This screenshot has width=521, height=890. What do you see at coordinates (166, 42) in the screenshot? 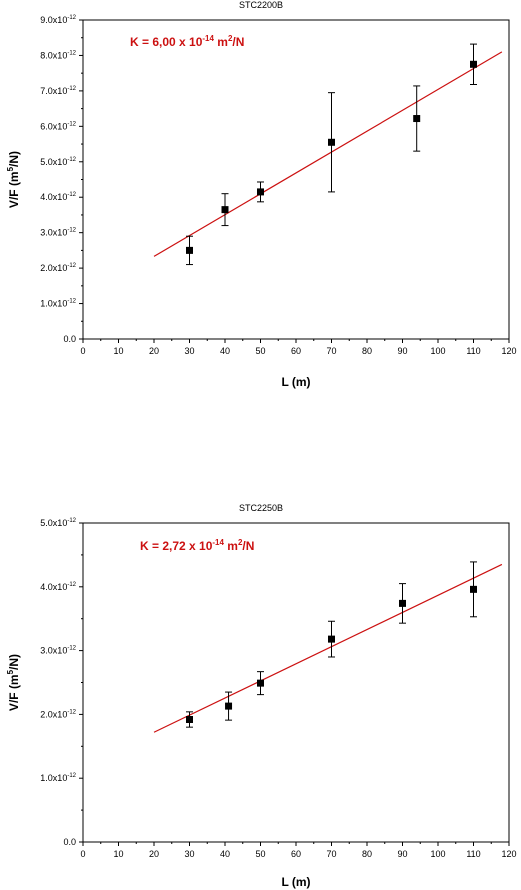
I see `k-annotation-text: K = 6,00 x 10` at bounding box center [166, 42].